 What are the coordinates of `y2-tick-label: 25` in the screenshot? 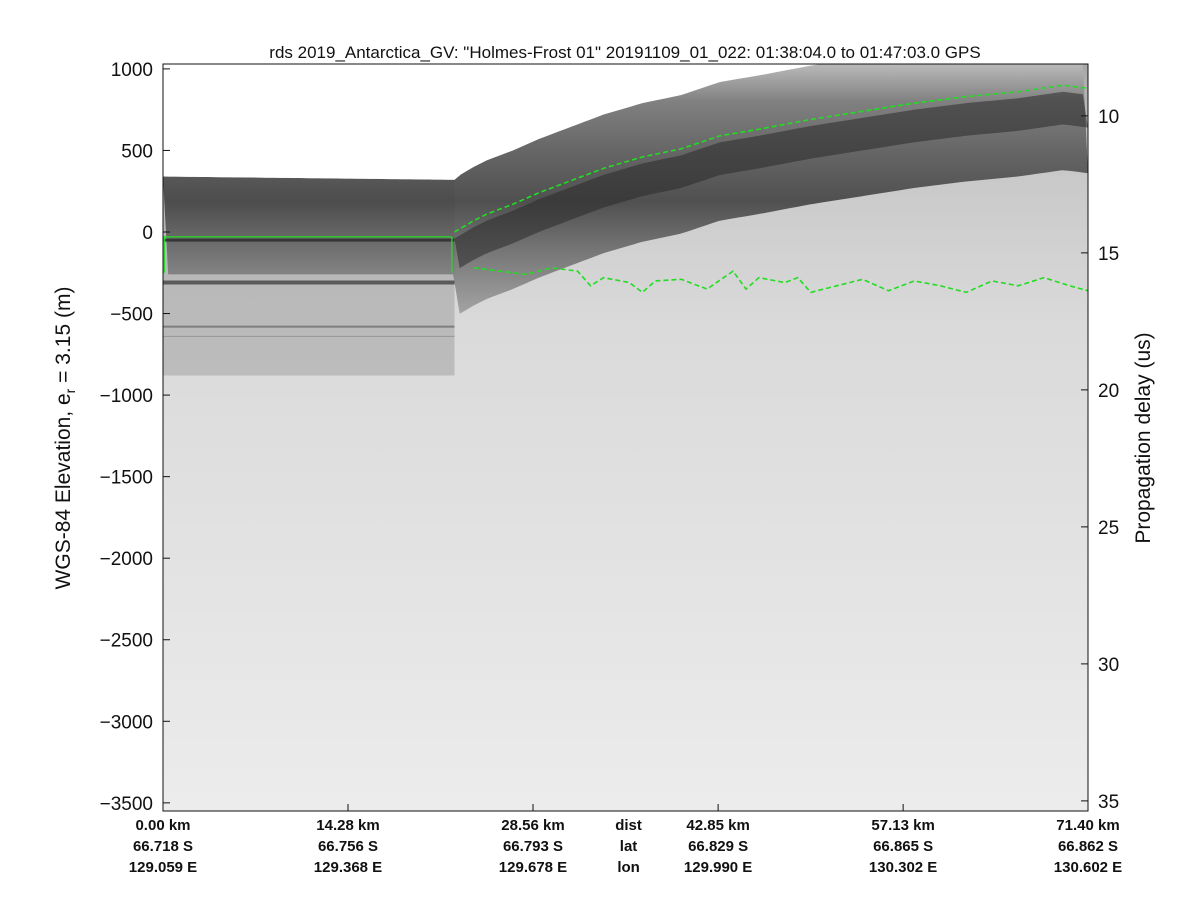 It's located at (1108, 528).